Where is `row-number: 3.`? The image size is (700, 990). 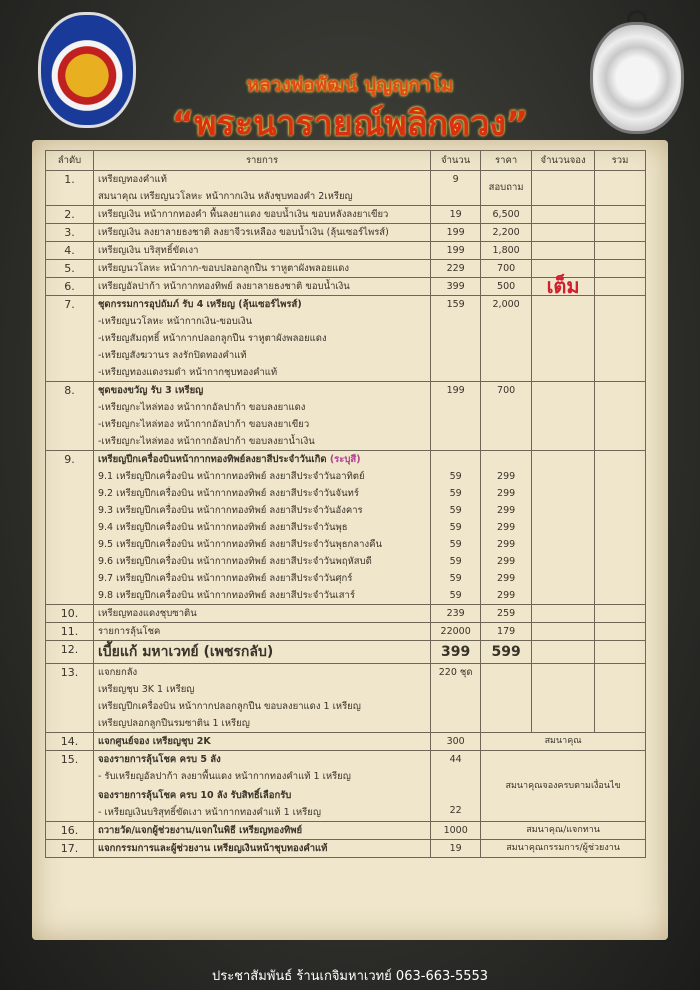
row-number: 3. is located at coordinates (69, 232).